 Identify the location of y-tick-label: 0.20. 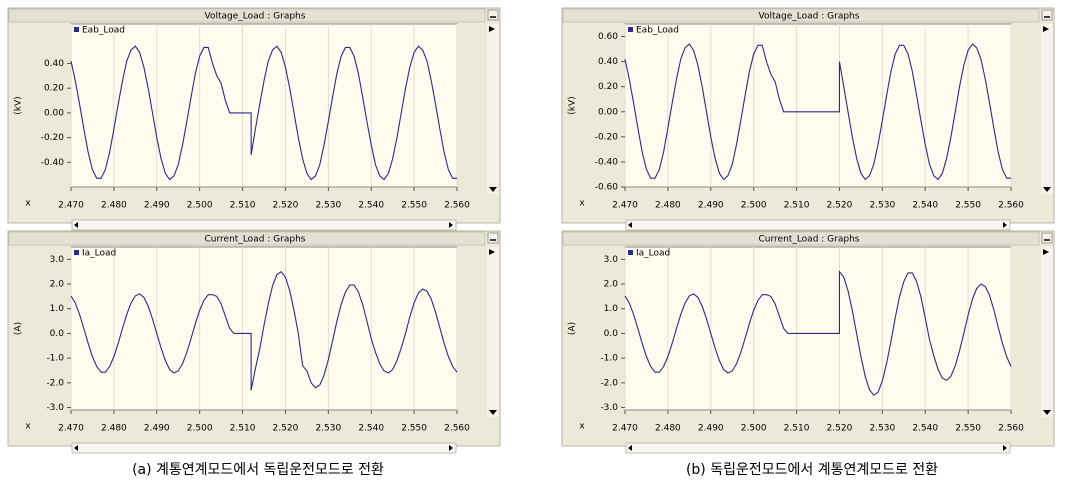
(54, 89).